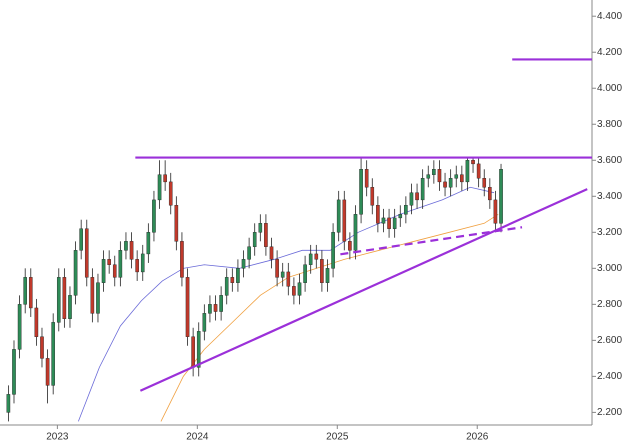 The width and height of the screenshot is (630, 446). What do you see at coordinates (609, 232) in the screenshot?
I see `y-tick-label: 3.200` at bounding box center [609, 232].